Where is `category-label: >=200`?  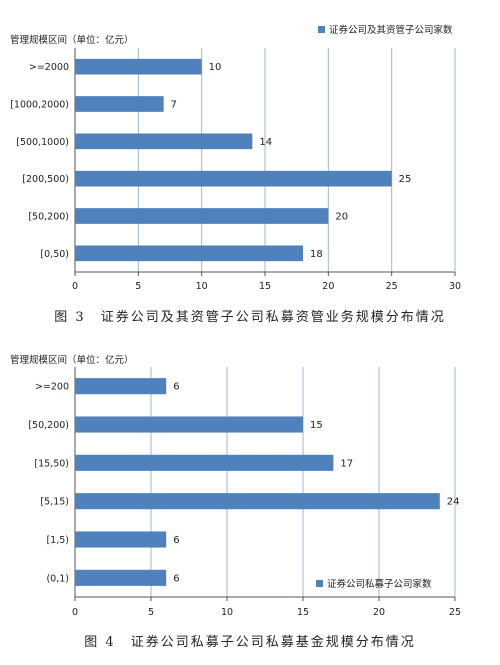 category-label: >=200 is located at coordinates (52, 387).